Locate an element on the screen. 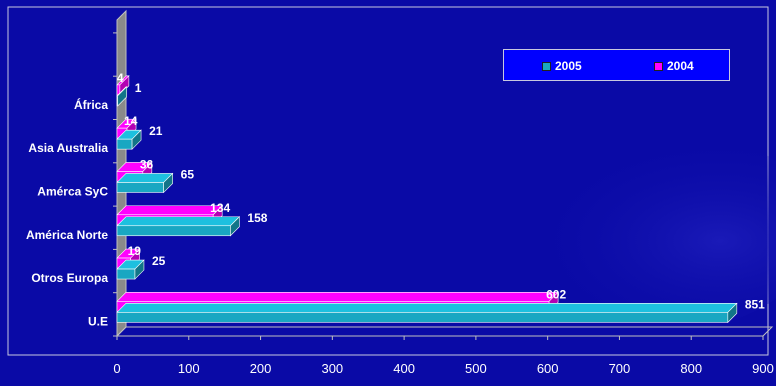 The width and height of the screenshot is (776, 386). x-tick-label: 900 is located at coordinates (763, 368).